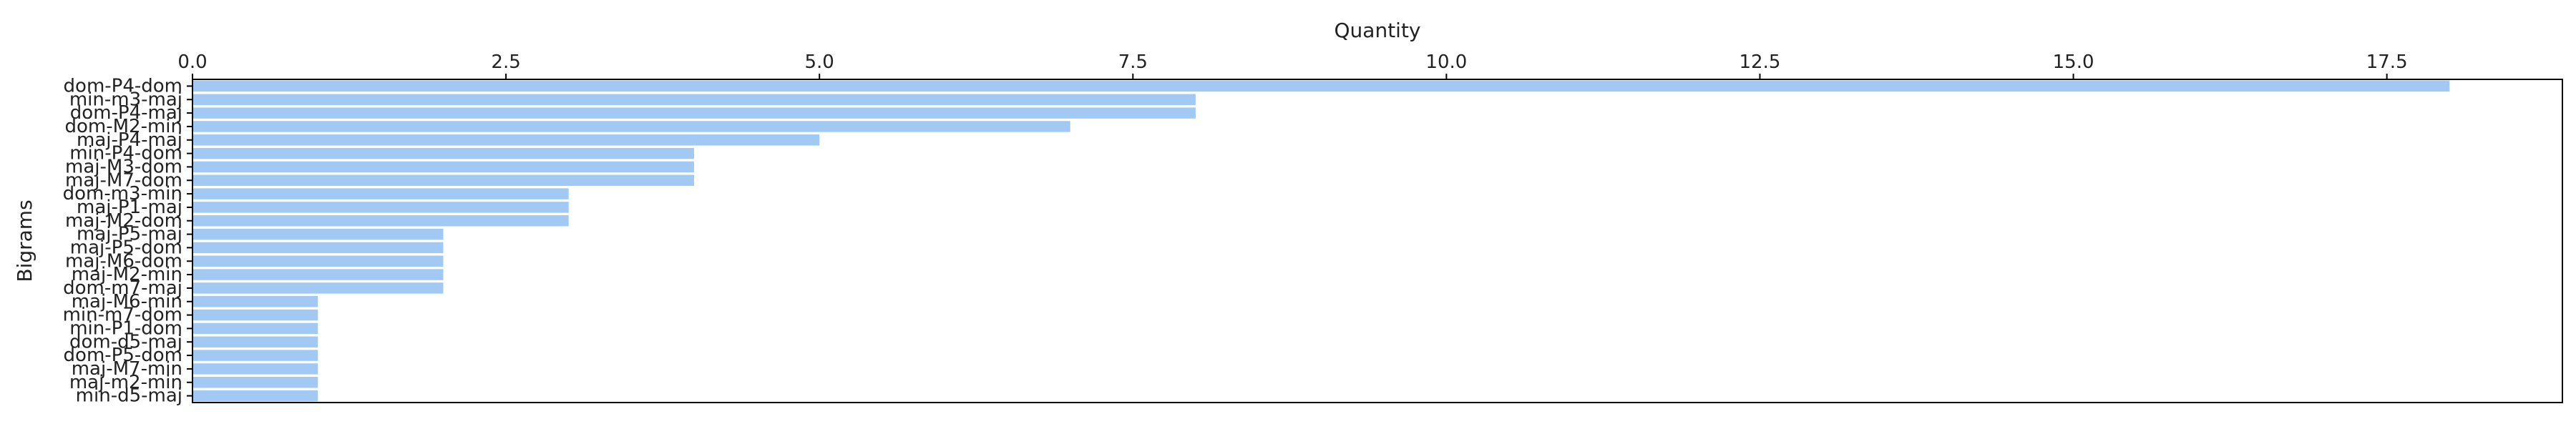 This screenshot has height=429, width=2576. What do you see at coordinates (443, 153) in the screenshot?
I see `bar-min-P4-dom` at bounding box center [443, 153].